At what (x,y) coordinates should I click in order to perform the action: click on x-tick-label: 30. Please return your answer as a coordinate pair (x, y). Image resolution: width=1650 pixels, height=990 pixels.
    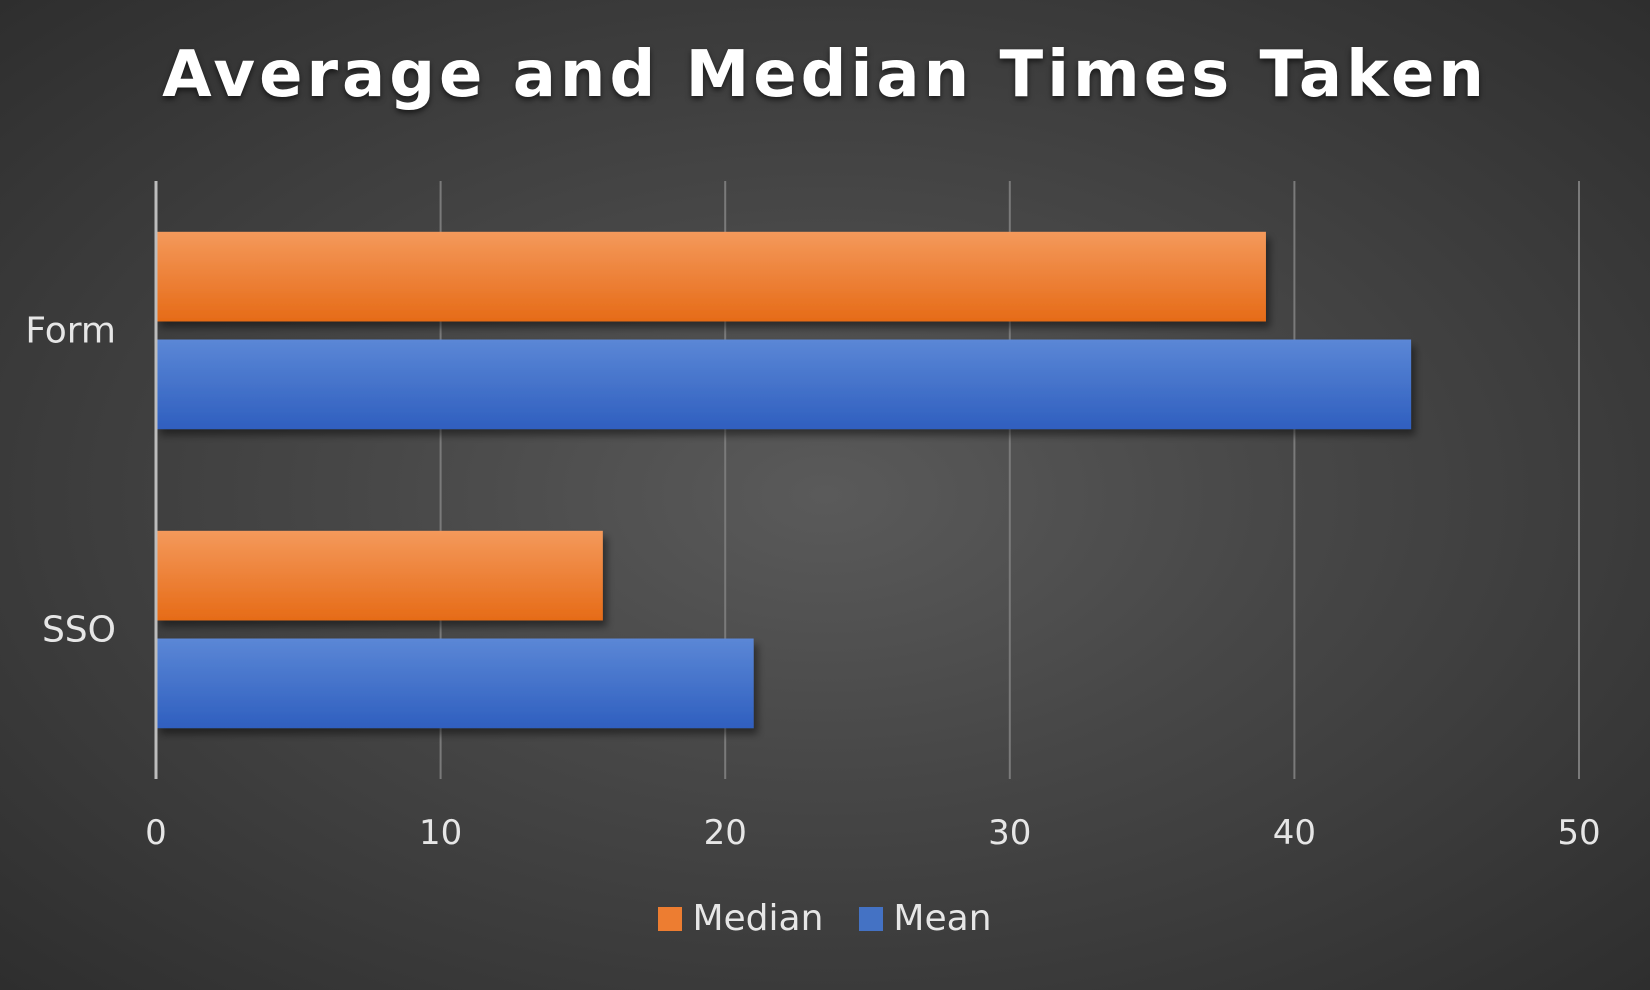
    Looking at the image, I should click on (1009, 833).